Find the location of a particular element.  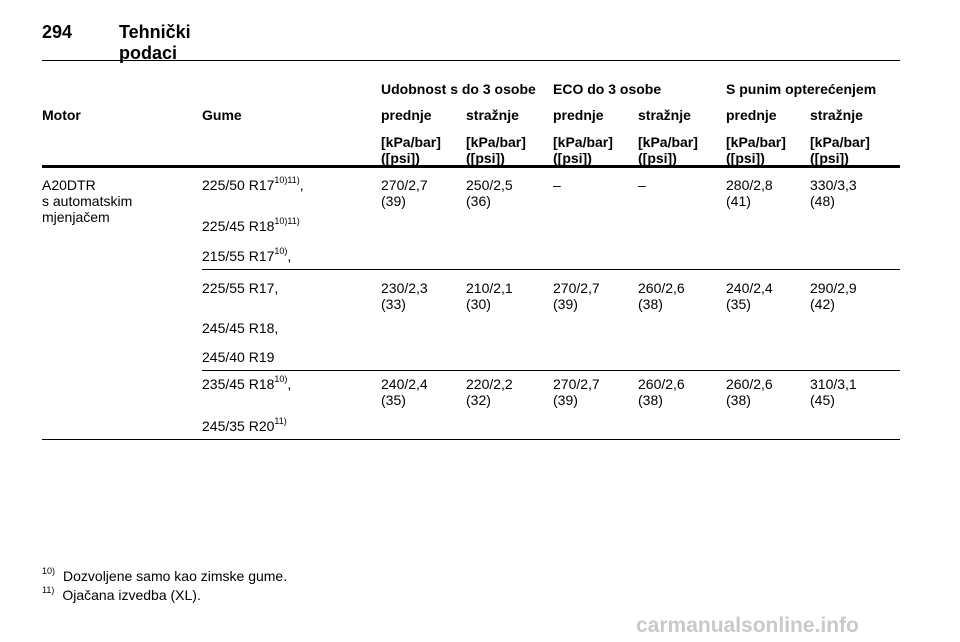

table-bottom-rule is located at coordinates (471, 439).